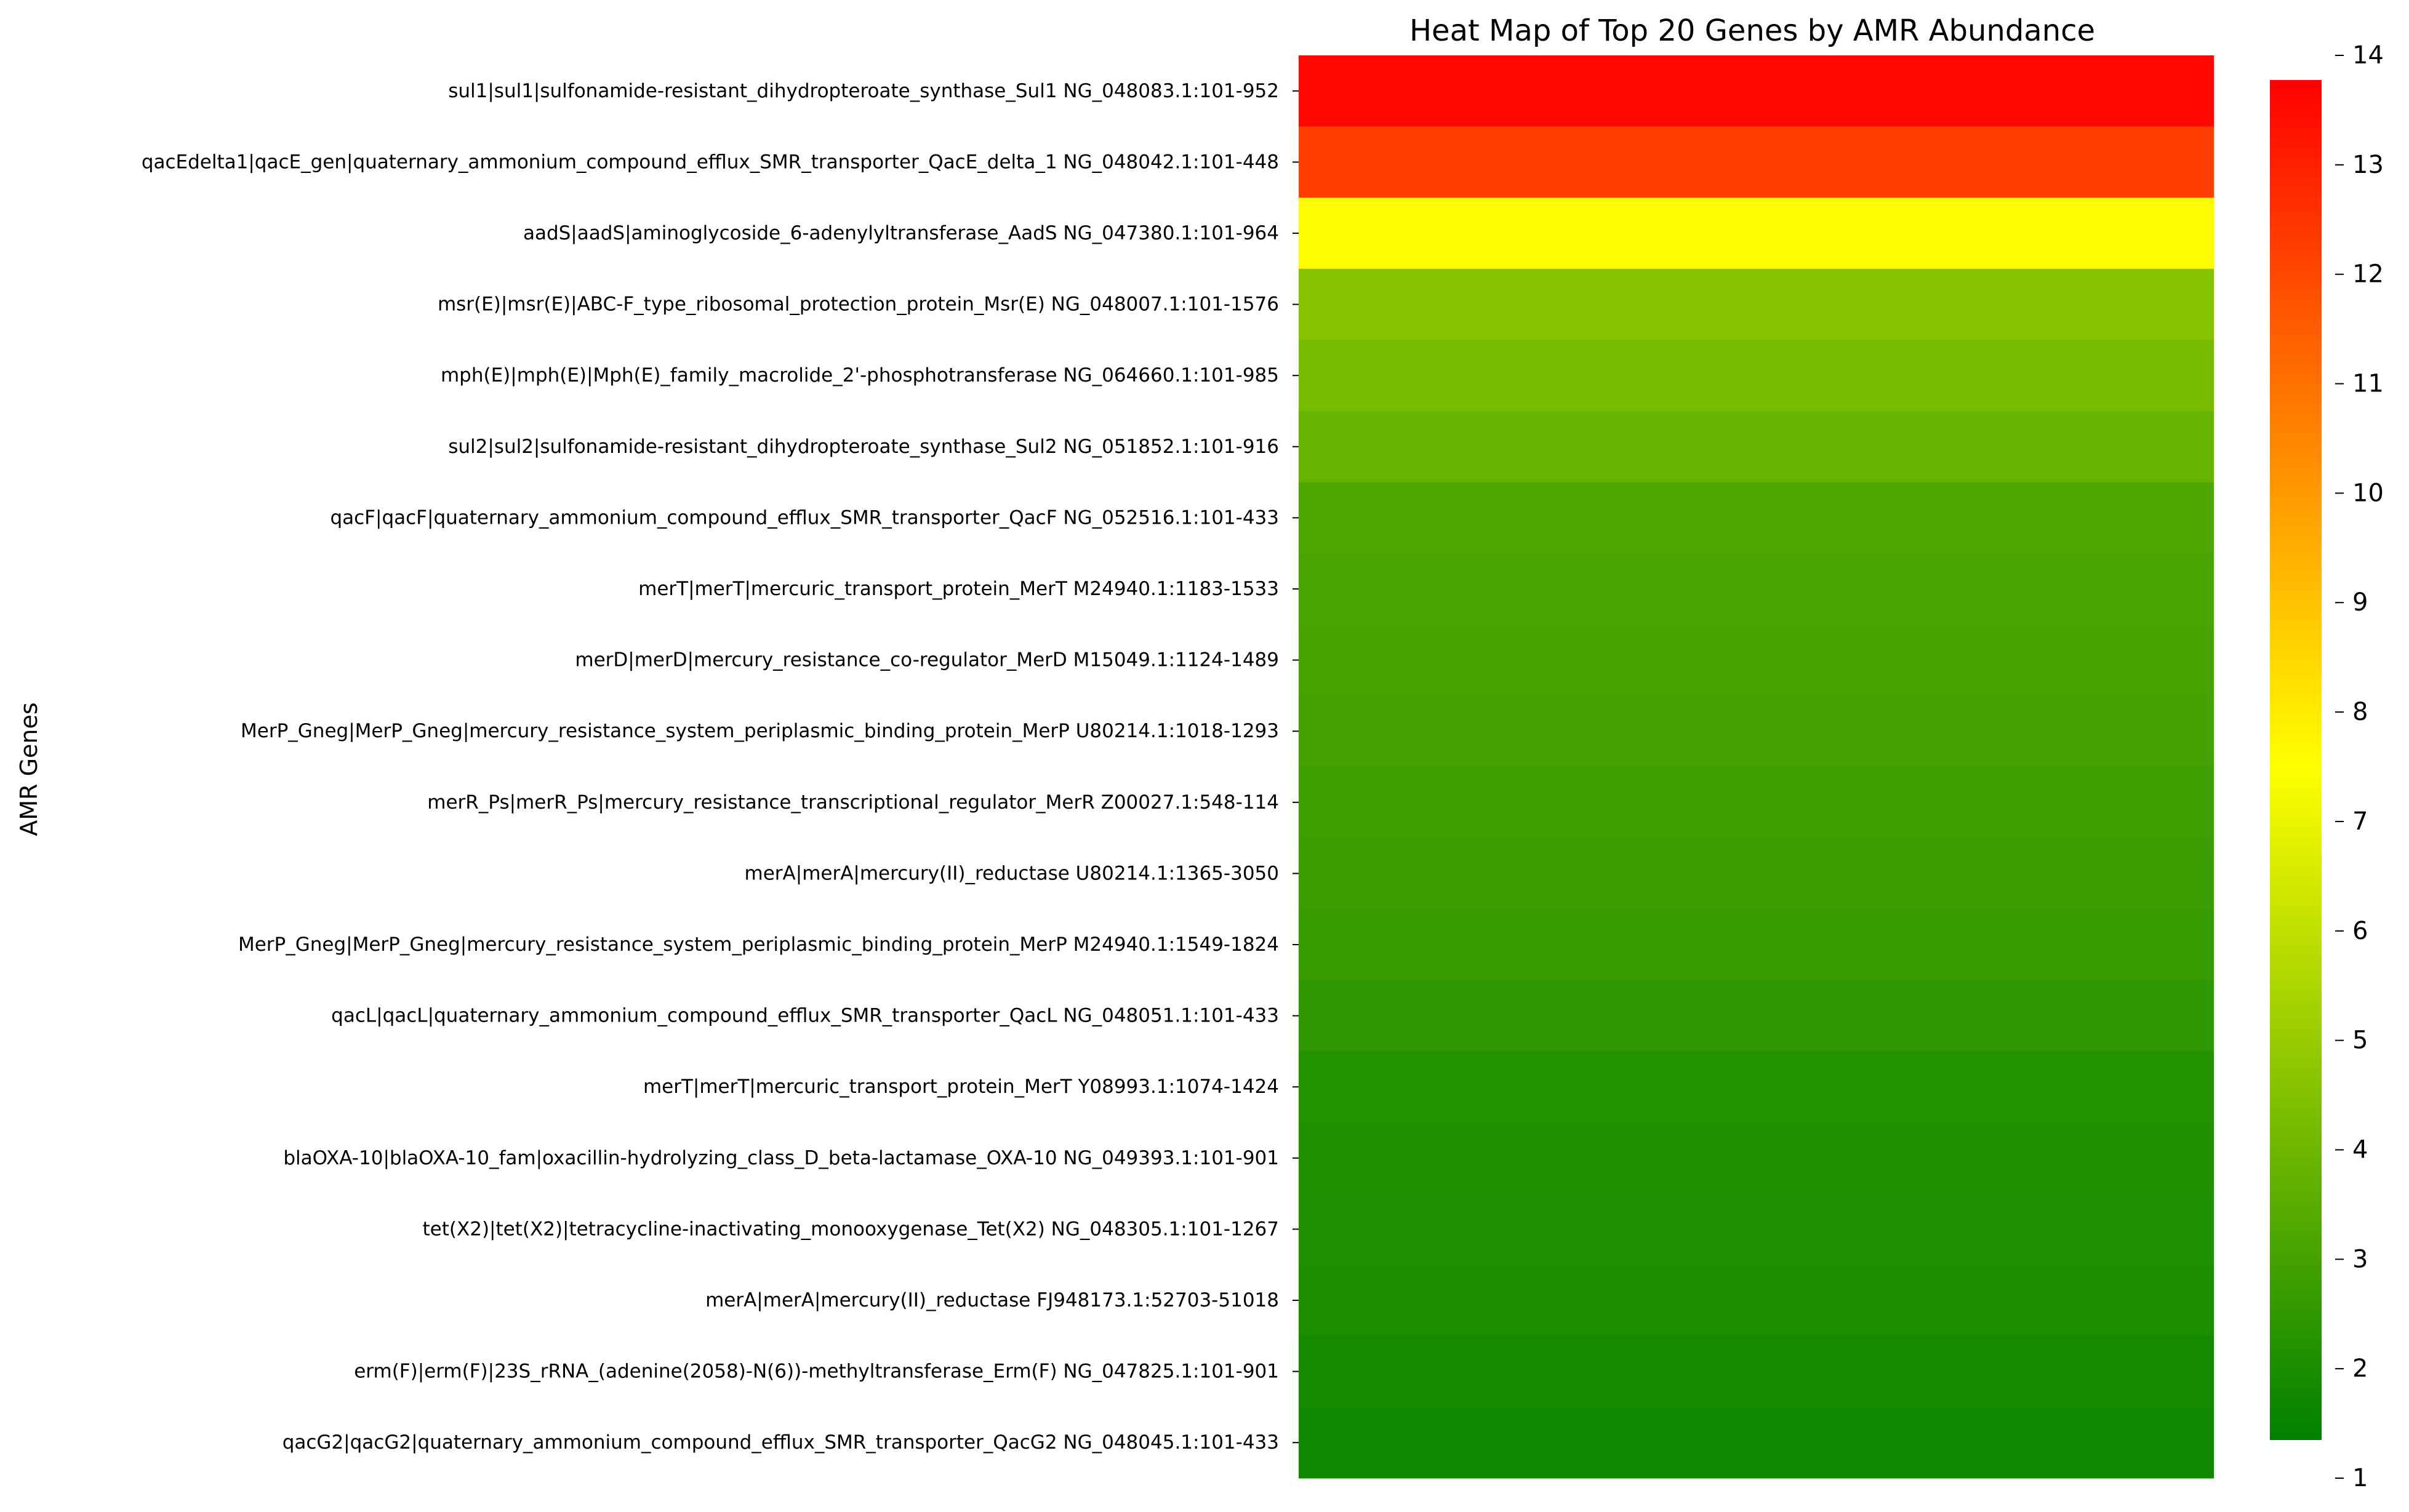  I want to click on colorbar-tick-label: 7, so click(2360, 821).